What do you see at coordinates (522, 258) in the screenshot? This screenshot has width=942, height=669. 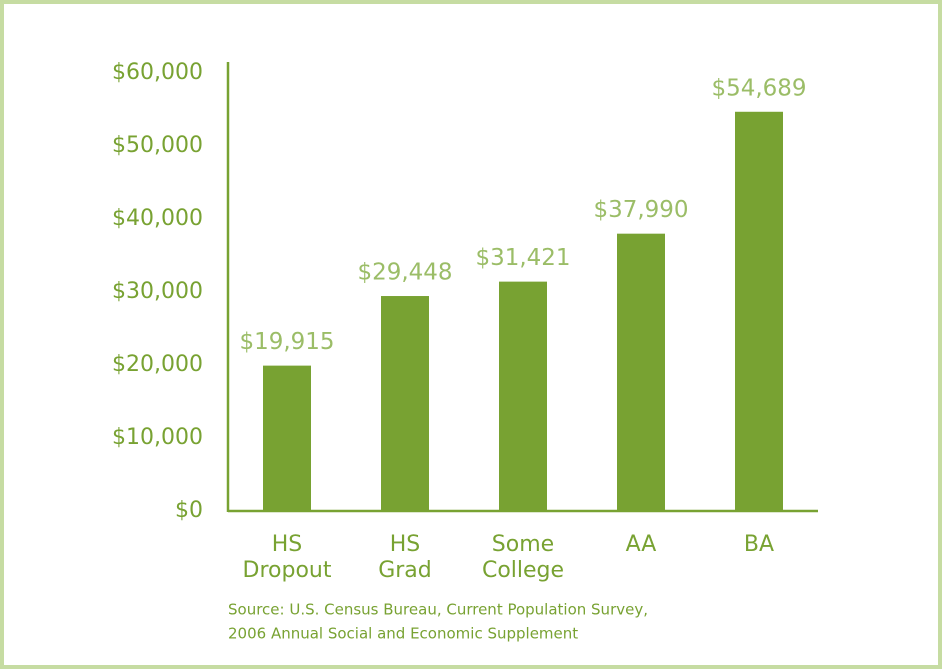 I see `value-label: $31,421` at bounding box center [522, 258].